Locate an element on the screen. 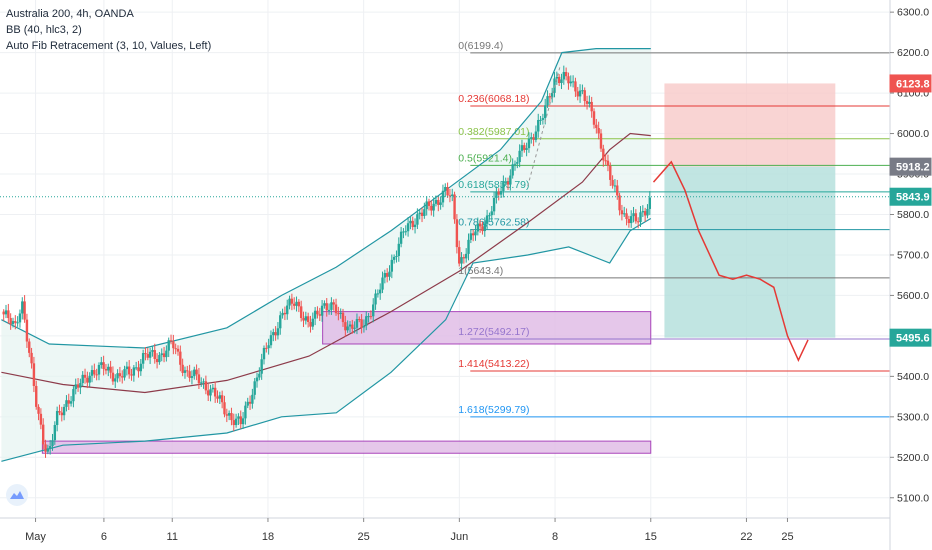  fib-level-label: 0.382(5987.01) is located at coordinates (493, 132).